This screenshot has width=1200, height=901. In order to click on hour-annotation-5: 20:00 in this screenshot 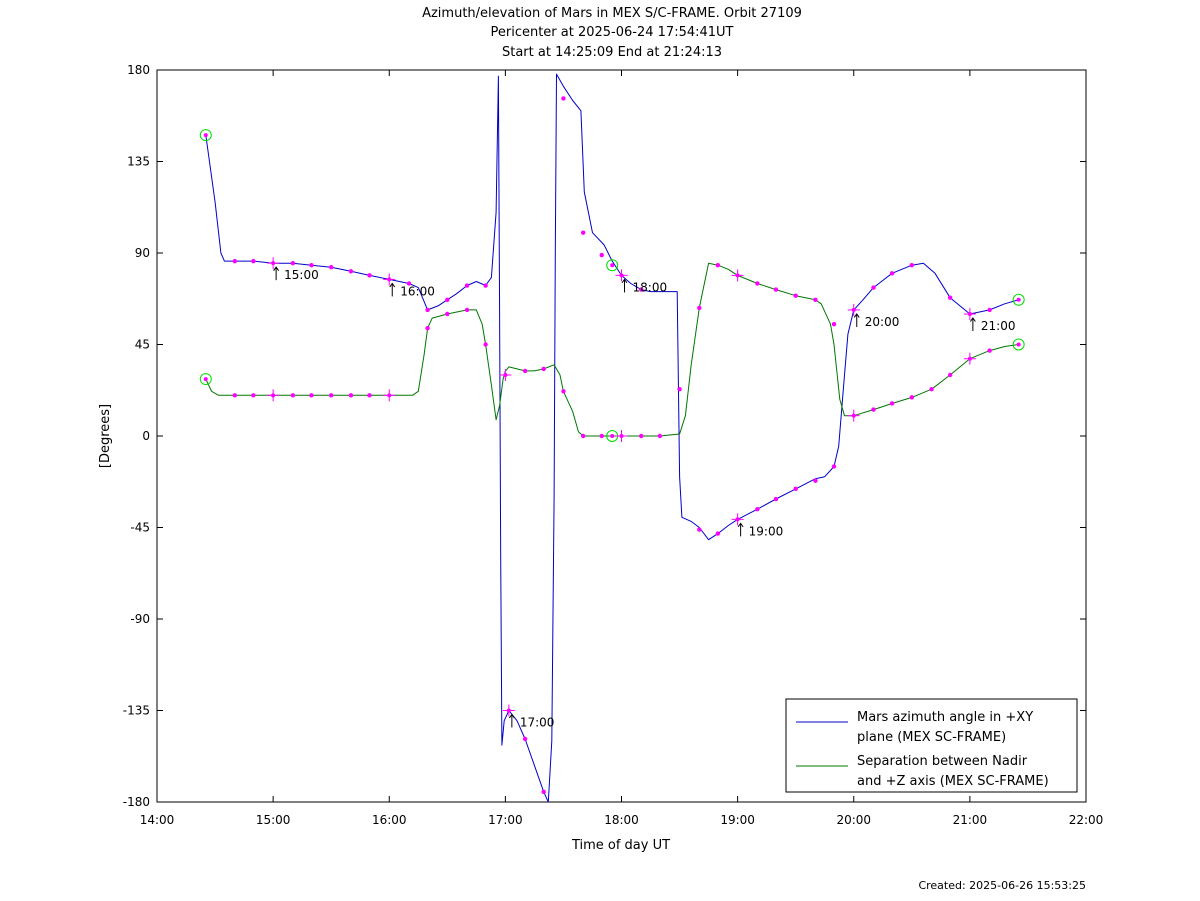, I will do `click(876, 321)`.